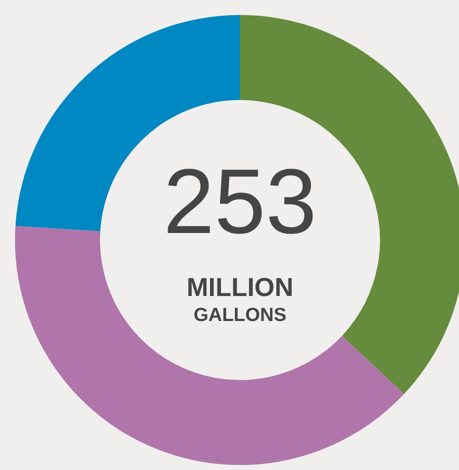 The width and height of the screenshot is (459, 470). Describe the element at coordinates (240, 315) in the screenshot. I see `text: GALLONS` at that location.